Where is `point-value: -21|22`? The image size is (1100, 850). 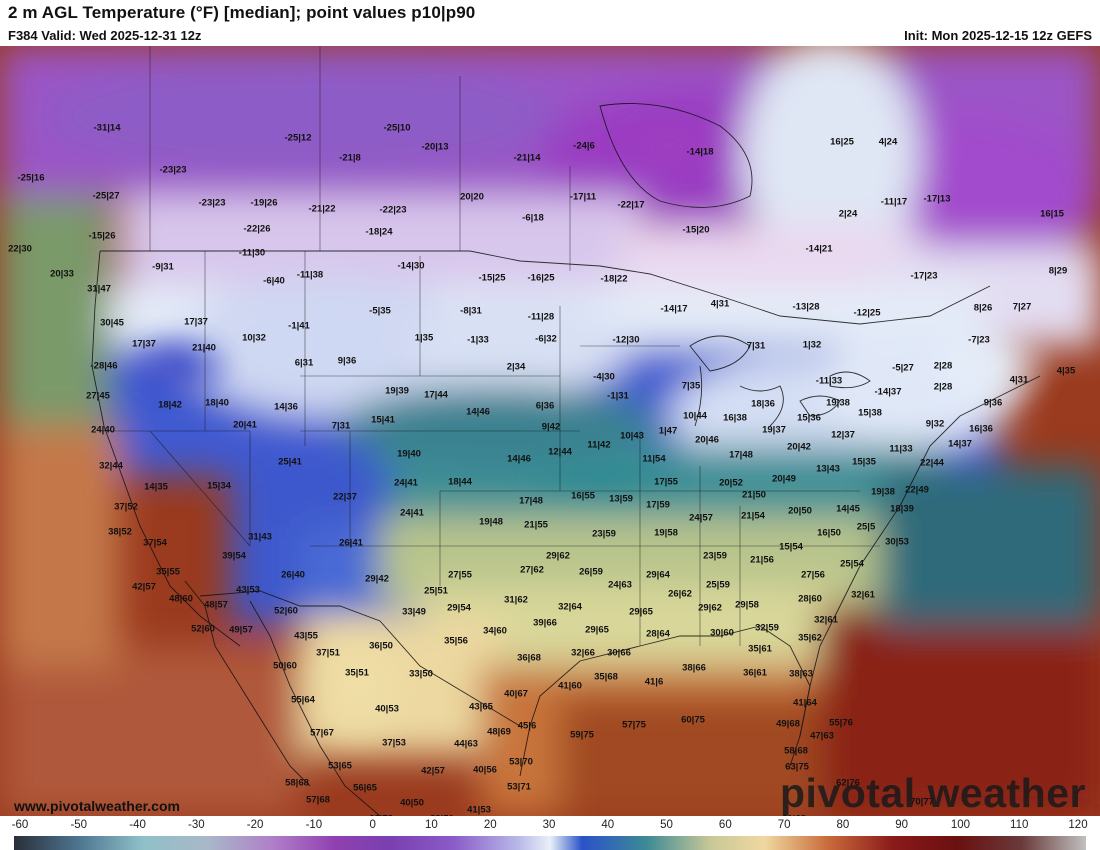 point-value: -21|22 is located at coordinates (322, 209).